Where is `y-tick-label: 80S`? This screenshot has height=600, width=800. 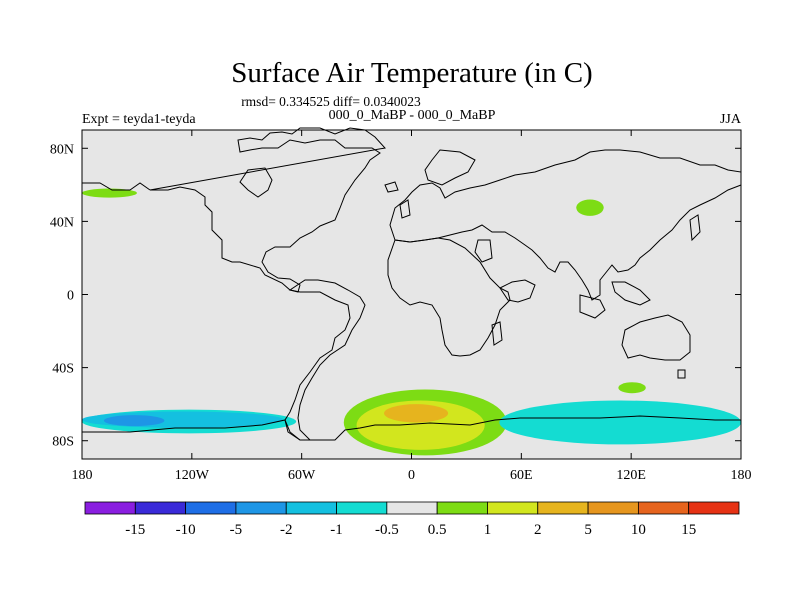 y-tick-label: 80S is located at coordinates (63, 442).